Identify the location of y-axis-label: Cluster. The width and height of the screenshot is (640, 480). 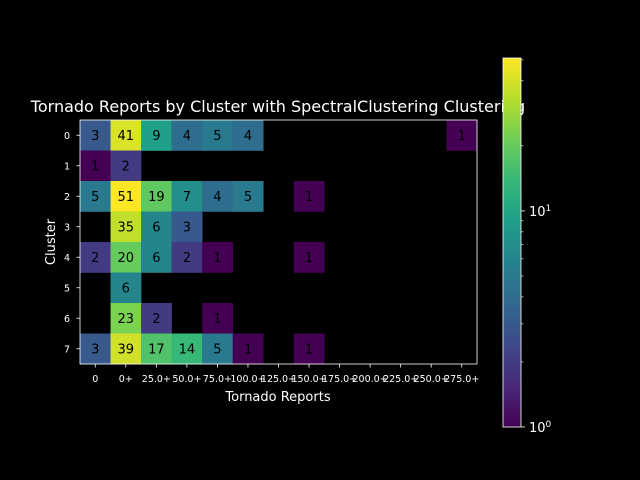
(51, 241).